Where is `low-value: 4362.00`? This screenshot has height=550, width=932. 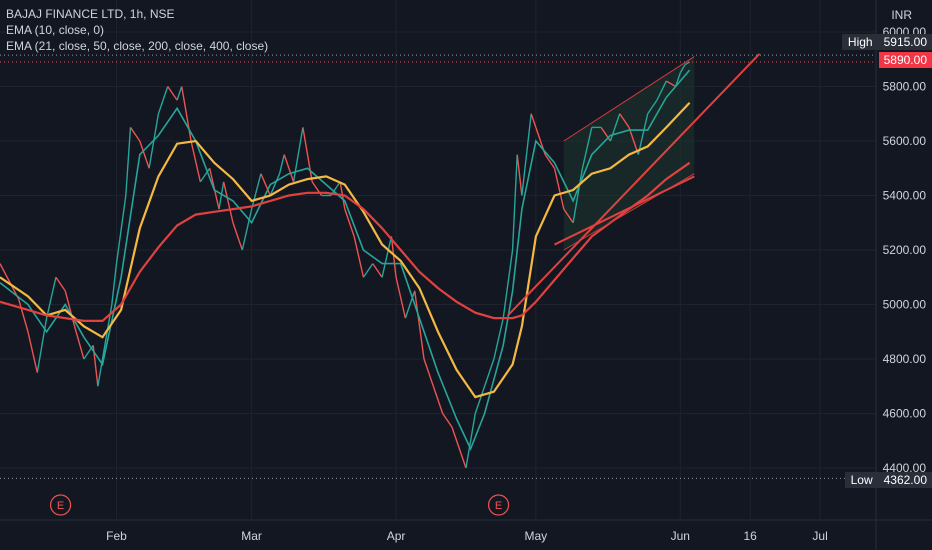
low-value: 4362.00 is located at coordinates (905, 480).